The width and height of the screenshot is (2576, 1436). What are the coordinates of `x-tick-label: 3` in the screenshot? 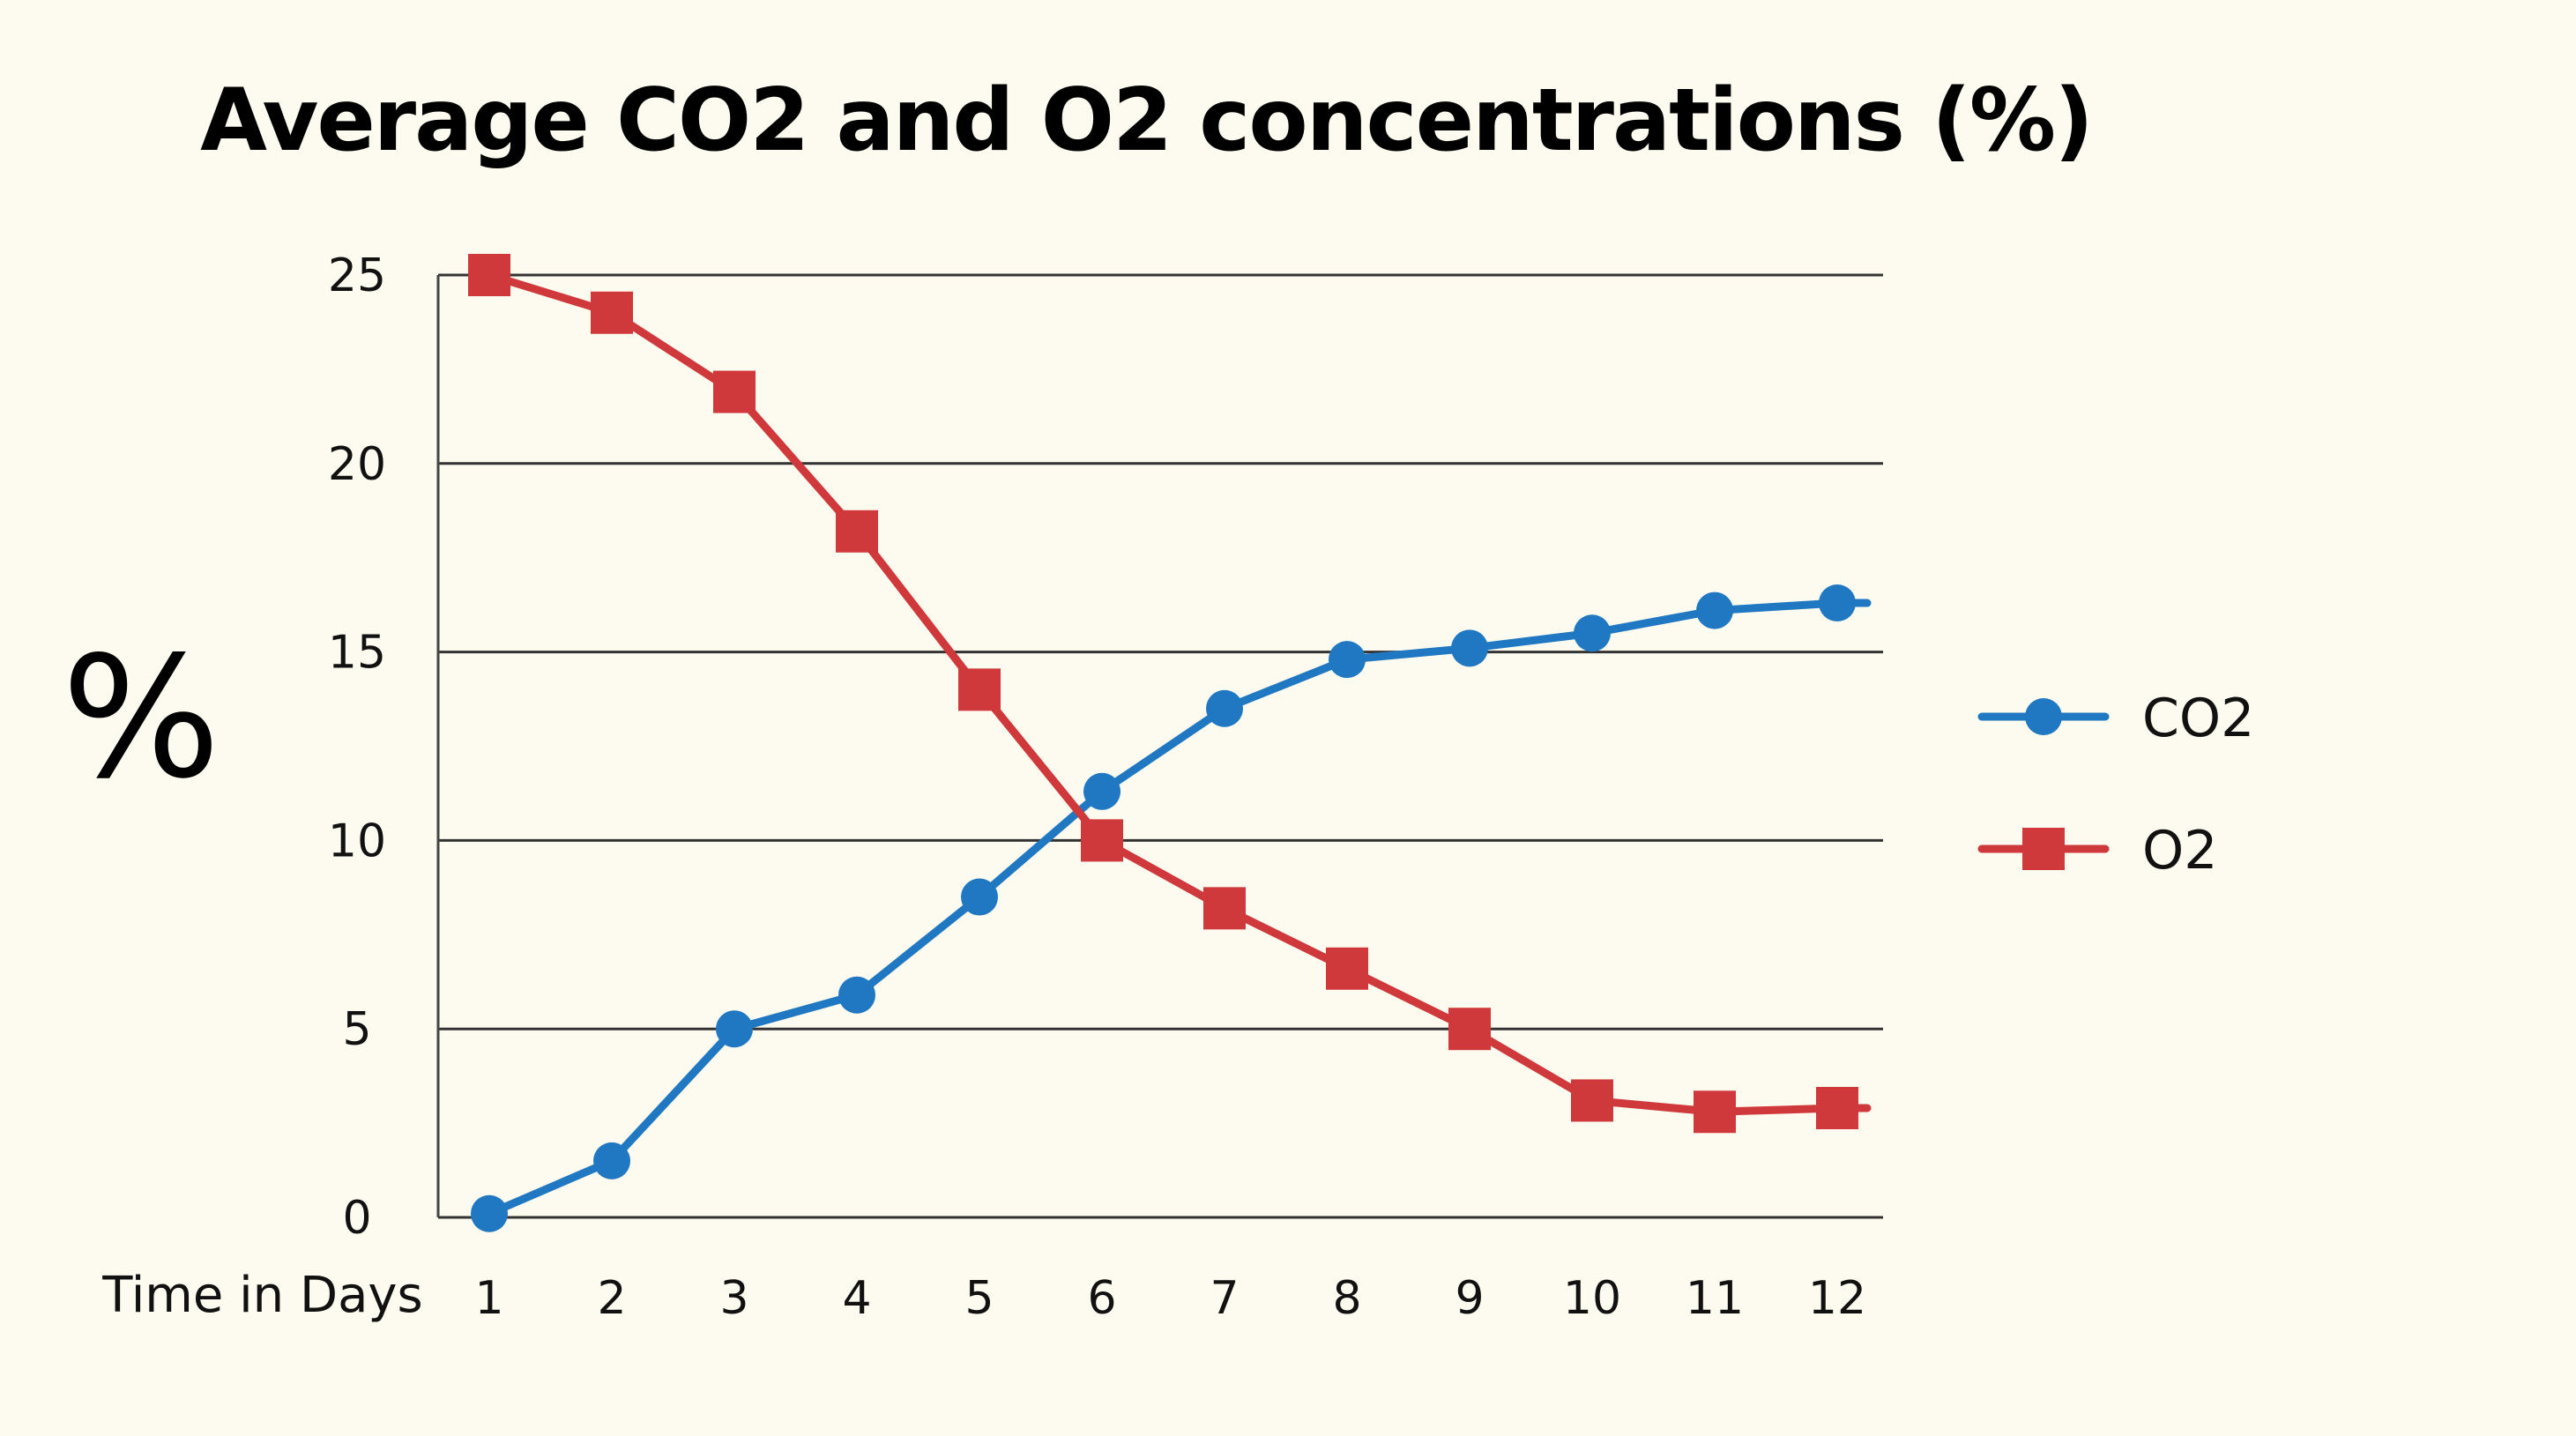 It's located at (733, 1298).